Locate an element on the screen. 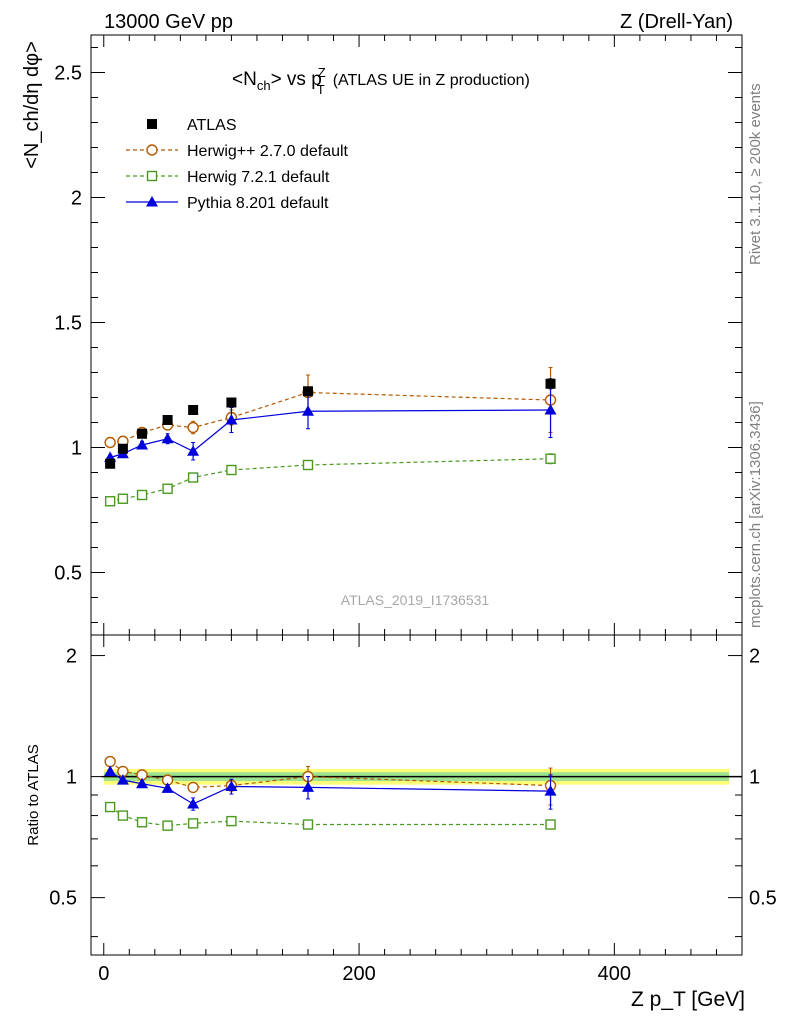 This screenshot has width=786, height=1024. ratio-y-tick-label-right: 1 is located at coordinates (754, 778).